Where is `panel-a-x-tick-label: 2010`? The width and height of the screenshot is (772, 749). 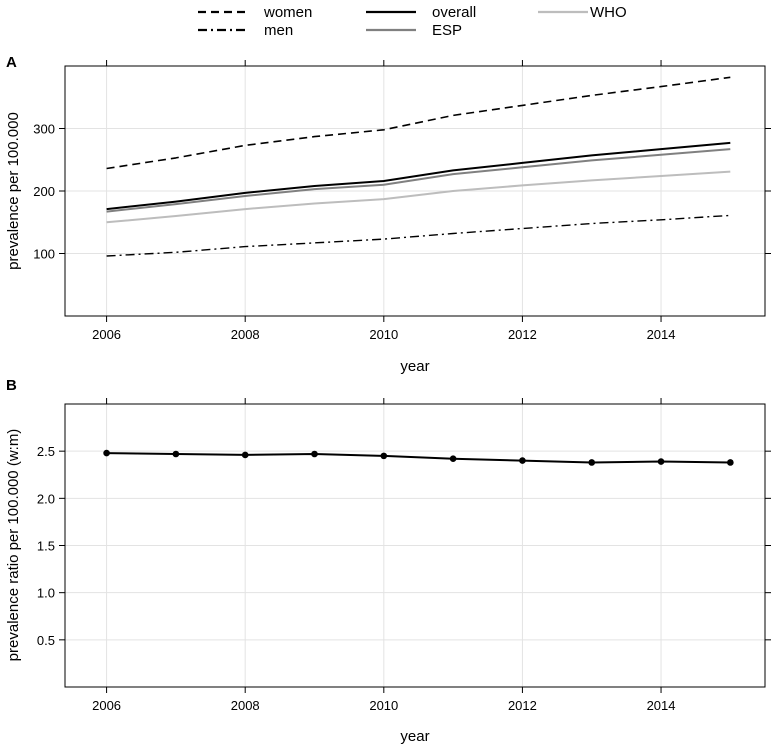 panel-a-x-tick-label: 2010 is located at coordinates (383, 334).